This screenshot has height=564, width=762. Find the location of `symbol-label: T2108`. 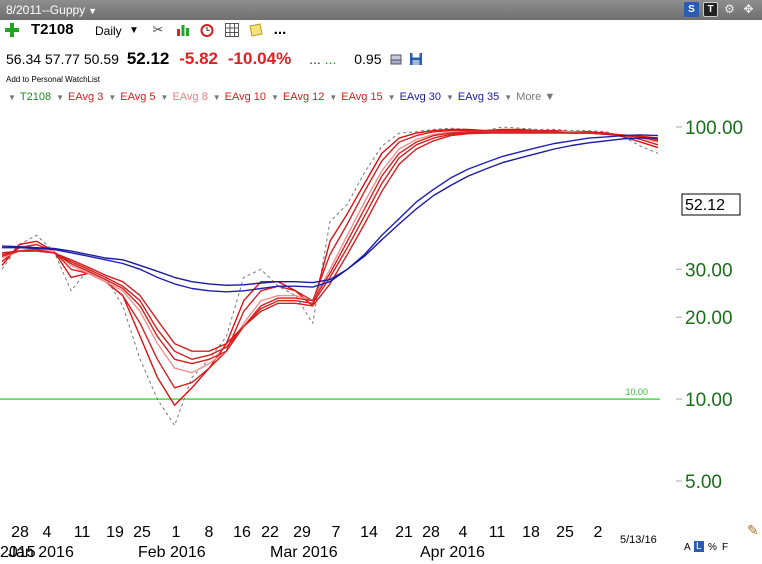

symbol-label: T2108 is located at coordinates (52, 29).